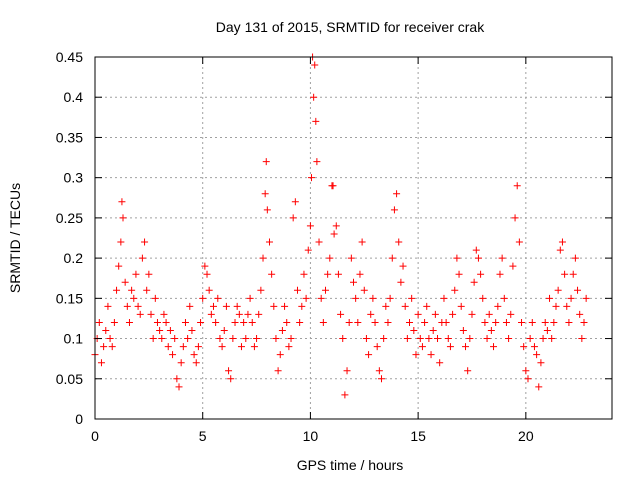  What do you see at coordinates (203, 436) in the screenshot?
I see `x-tick-label: 5` at bounding box center [203, 436].